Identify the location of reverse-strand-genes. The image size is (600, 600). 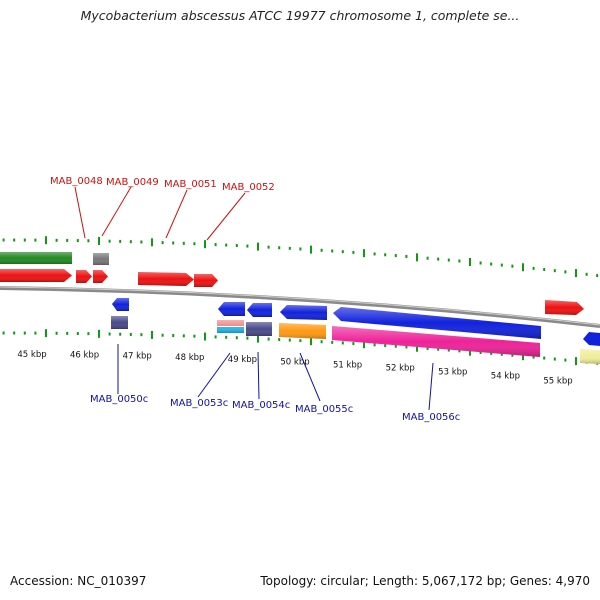
(355, 331).